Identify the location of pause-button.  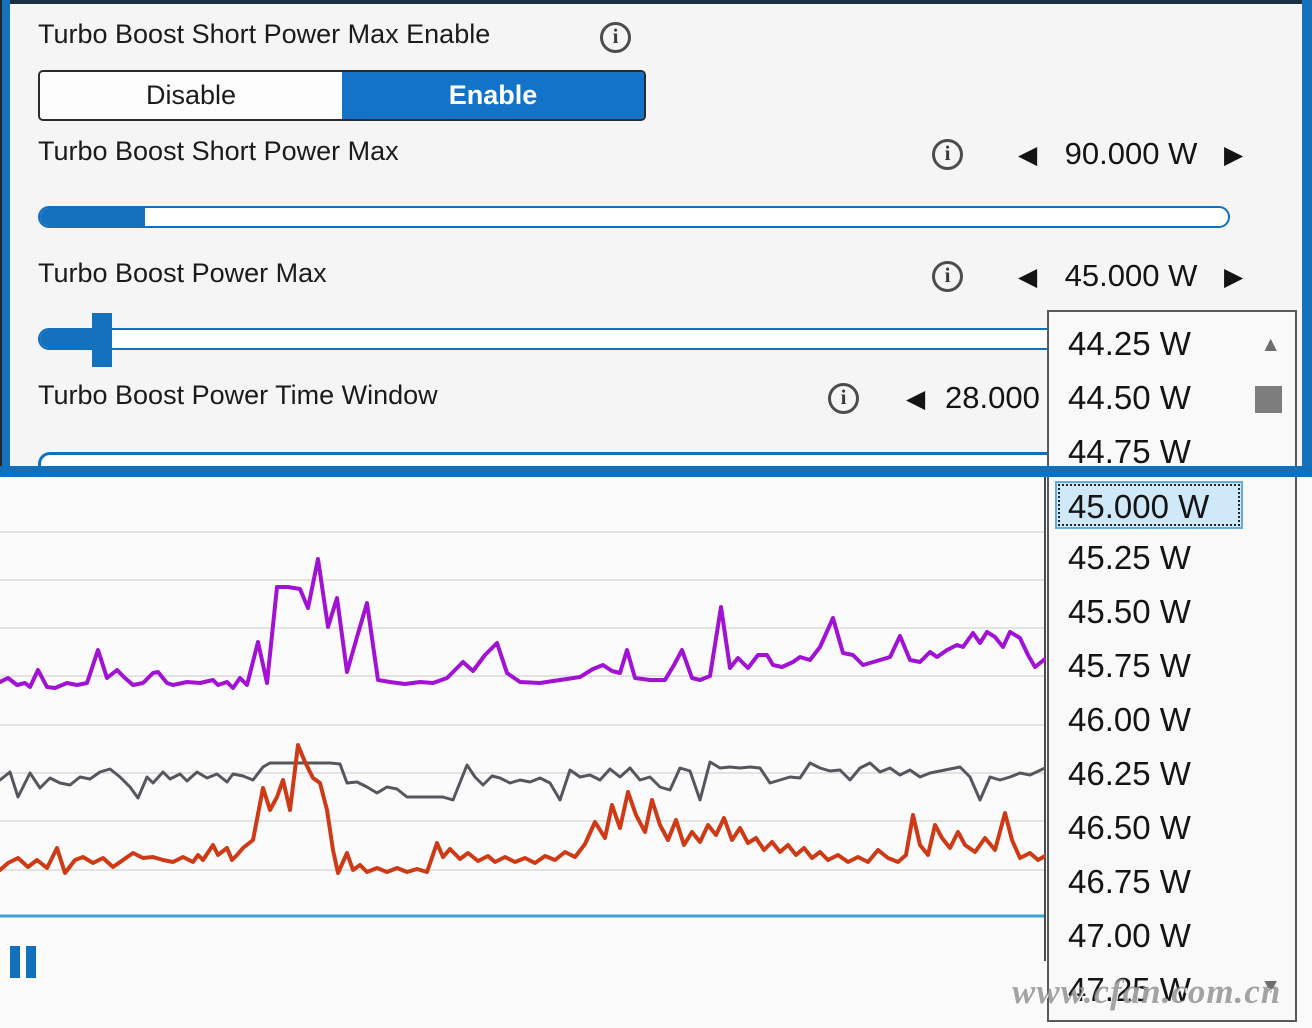
(30, 963).